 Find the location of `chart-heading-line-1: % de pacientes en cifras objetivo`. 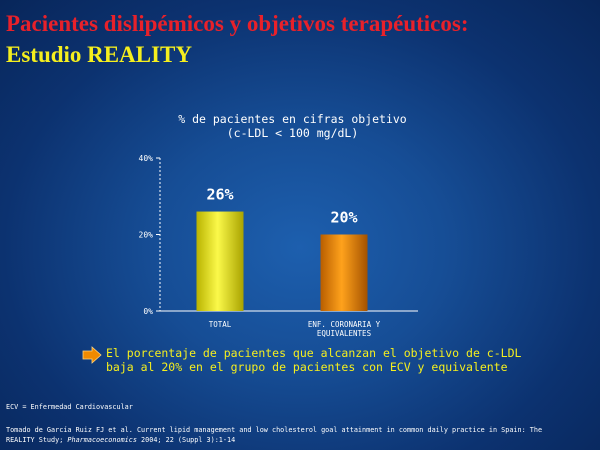

chart-heading-line-1: % de pacientes en cifras objetivo is located at coordinates (292, 119).